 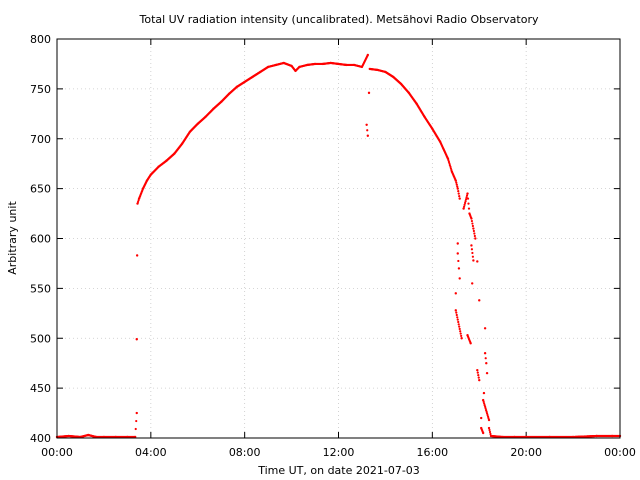 I want to click on y-tick-label: 550, so click(x=40, y=288).